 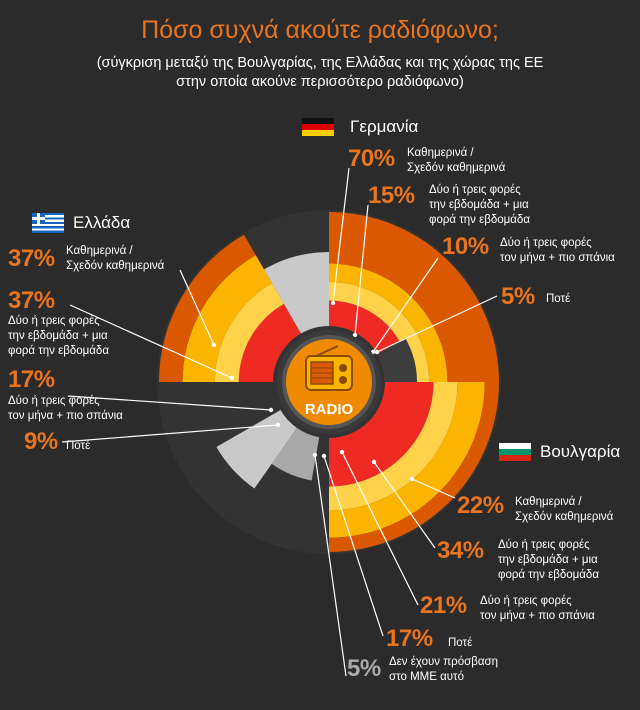 What do you see at coordinates (371, 158) in the screenshot?
I see `de-daily-pct: 70%` at bounding box center [371, 158].